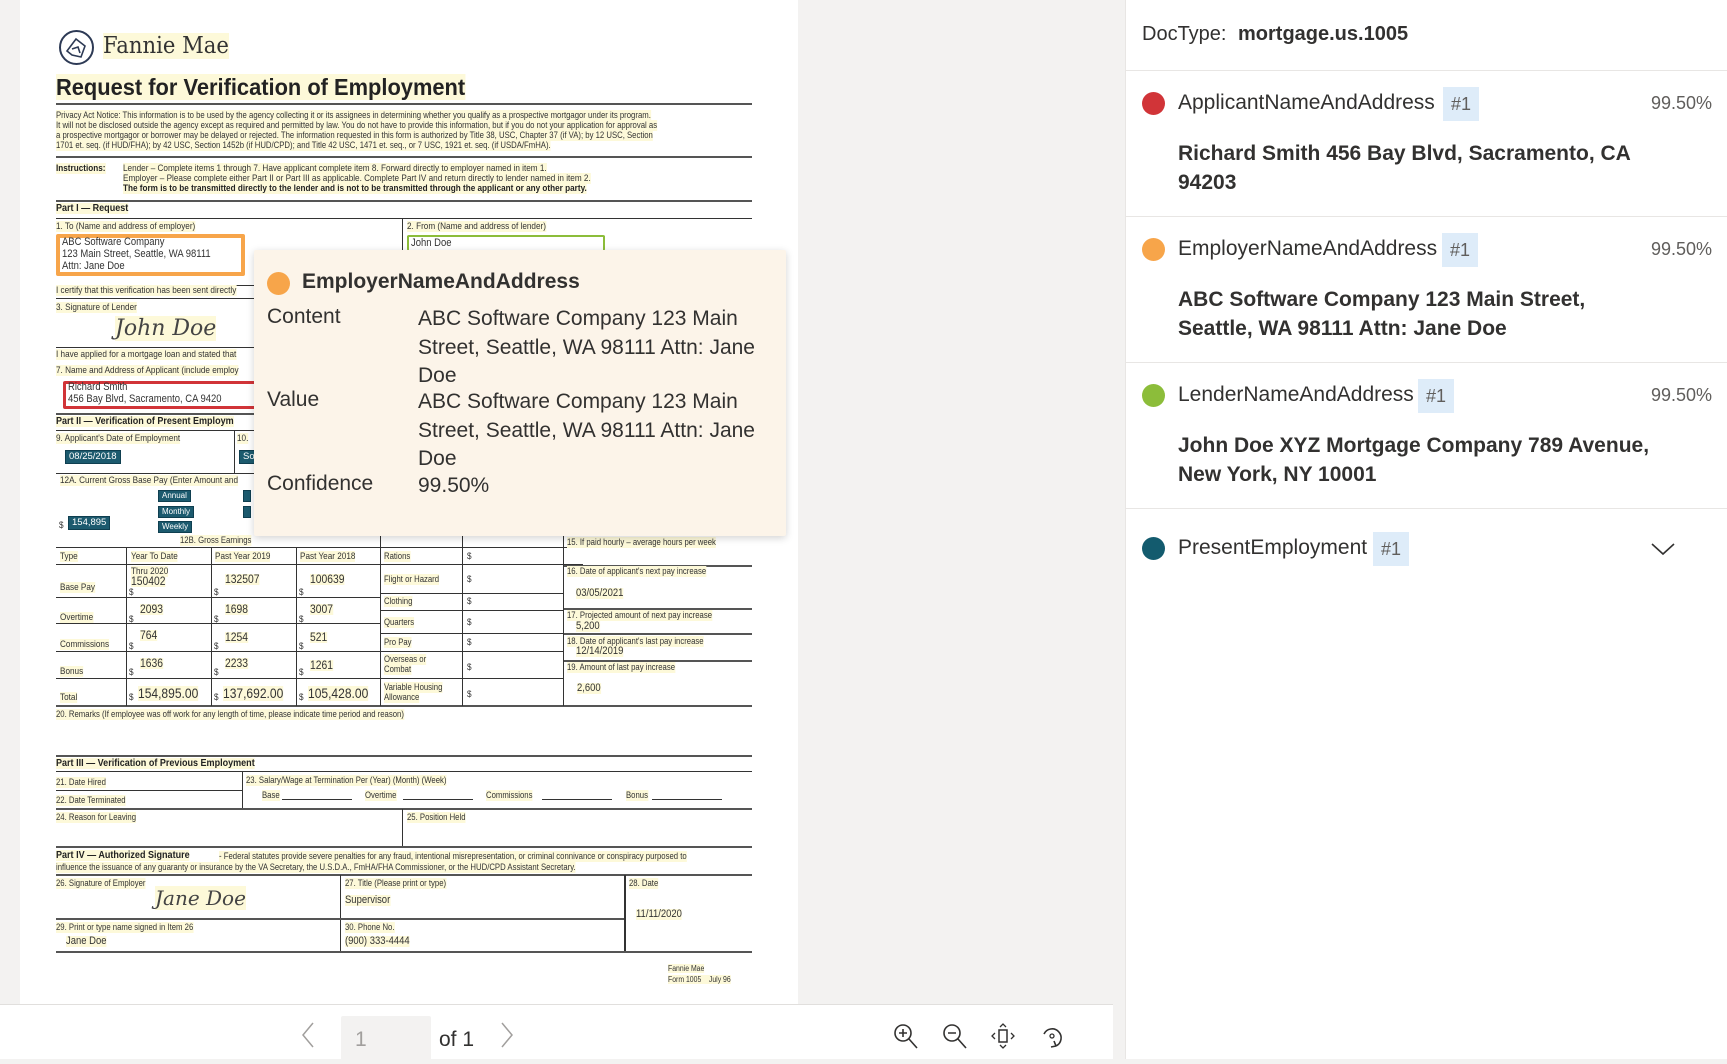 This screenshot has height=1064, width=1727. I want to click on chevron-down-icon, so click(1663, 549).